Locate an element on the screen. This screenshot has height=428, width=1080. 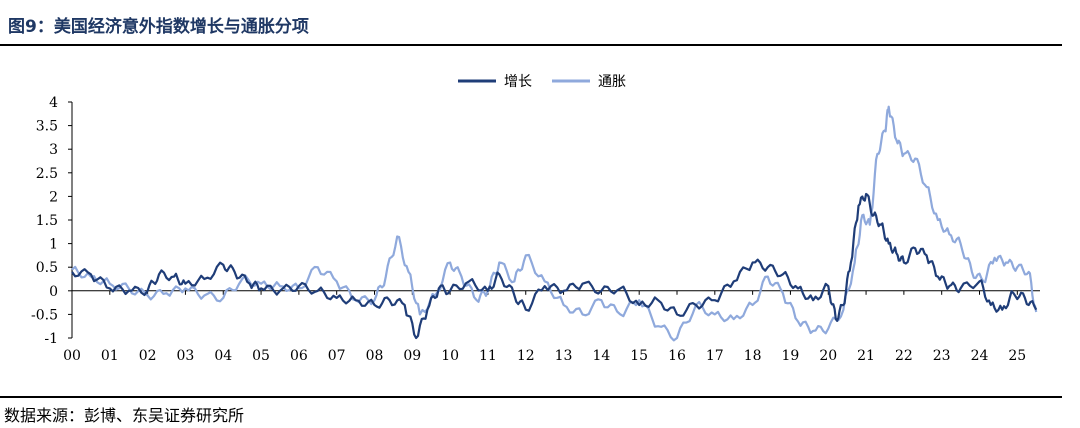
legend: 增长 通胀 is located at coordinates (542, 82).